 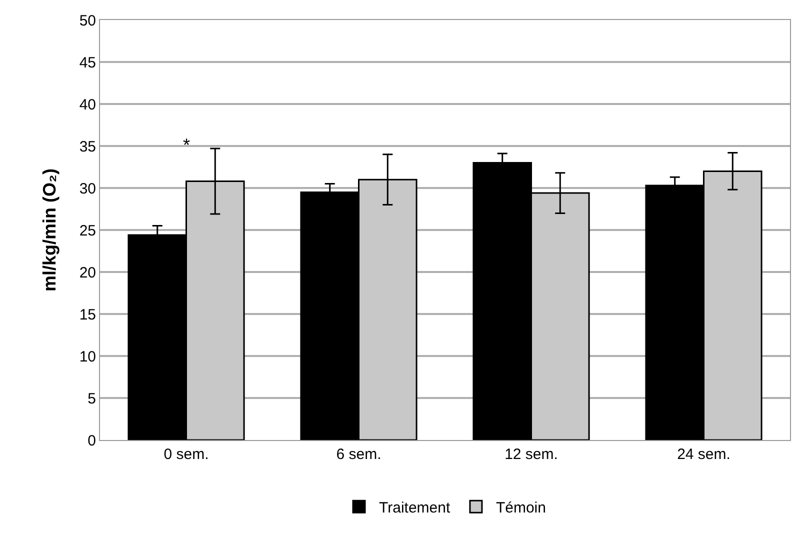 What do you see at coordinates (186, 454) in the screenshot?
I see `x-tick-label: 0 sem.` at bounding box center [186, 454].